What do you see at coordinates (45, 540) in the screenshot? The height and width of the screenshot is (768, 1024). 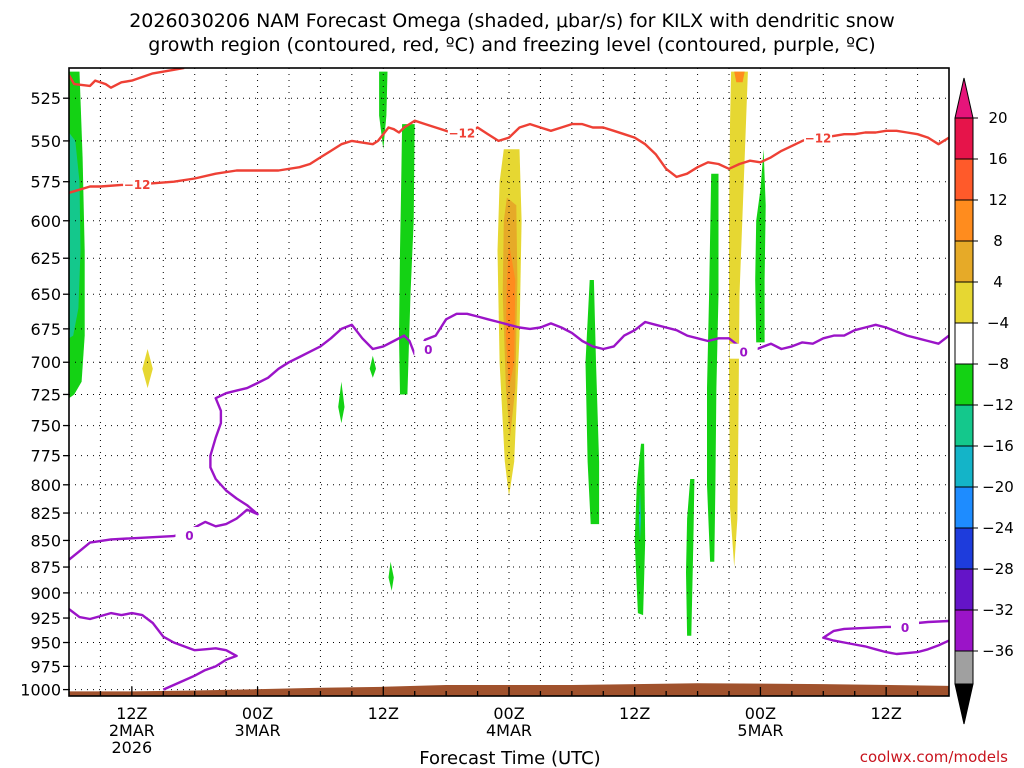 I see `y-tick-label: 850` at bounding box center [45, 540].